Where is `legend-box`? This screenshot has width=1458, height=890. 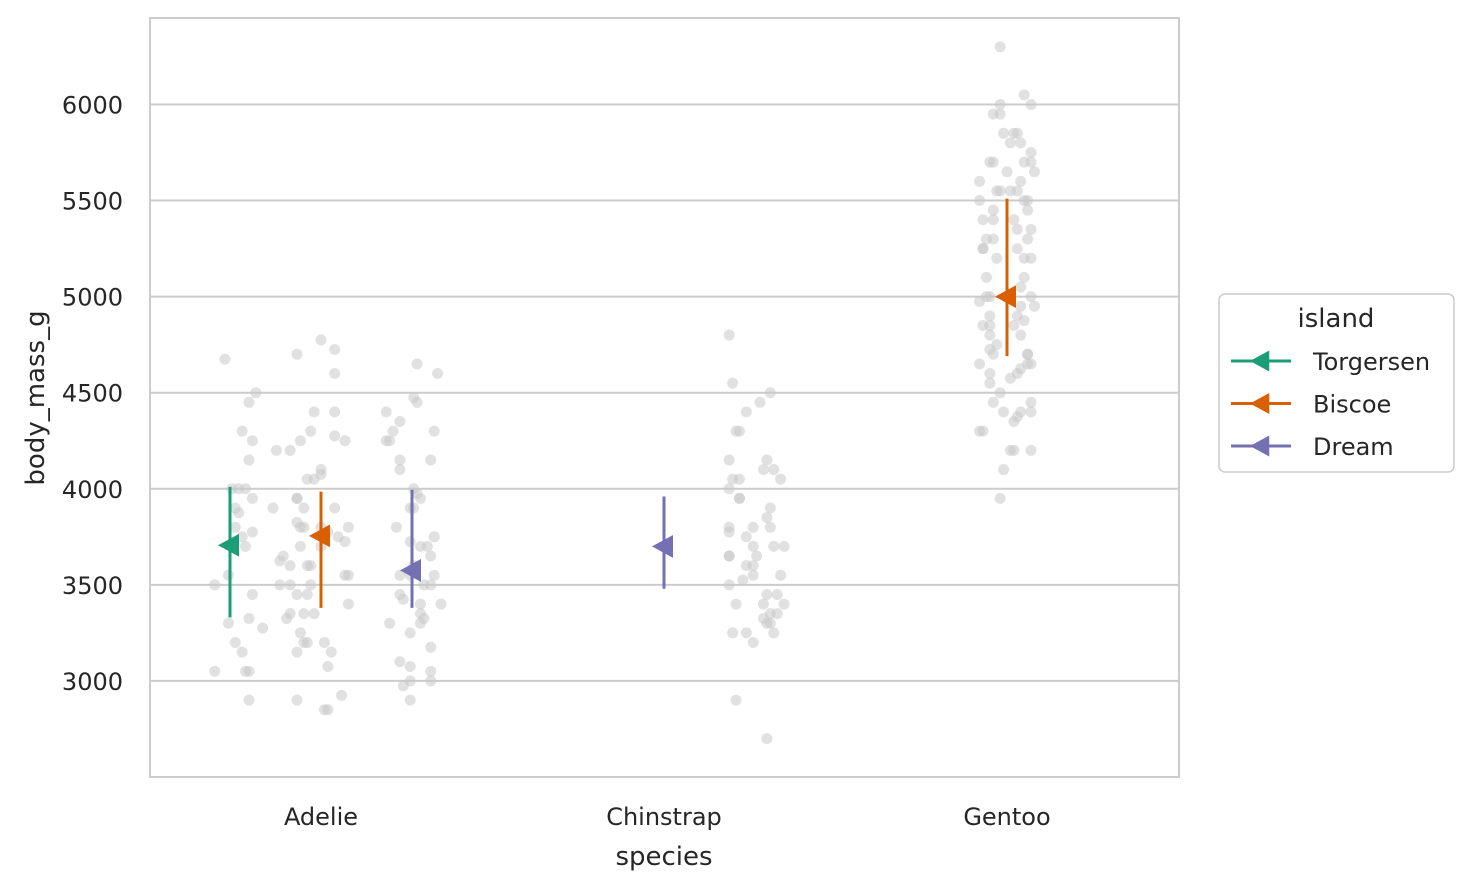
legend-box is located at coordinates (1336, 383).